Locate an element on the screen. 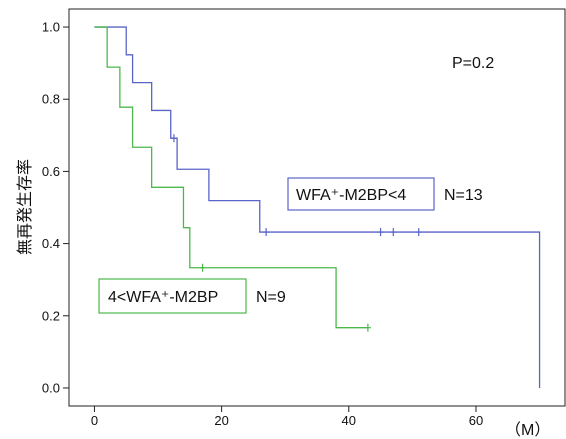 Image resolution: width=566 pixels, height=439 pixels. y-tick-label: 0.8 is located at coordinates (51, 99).